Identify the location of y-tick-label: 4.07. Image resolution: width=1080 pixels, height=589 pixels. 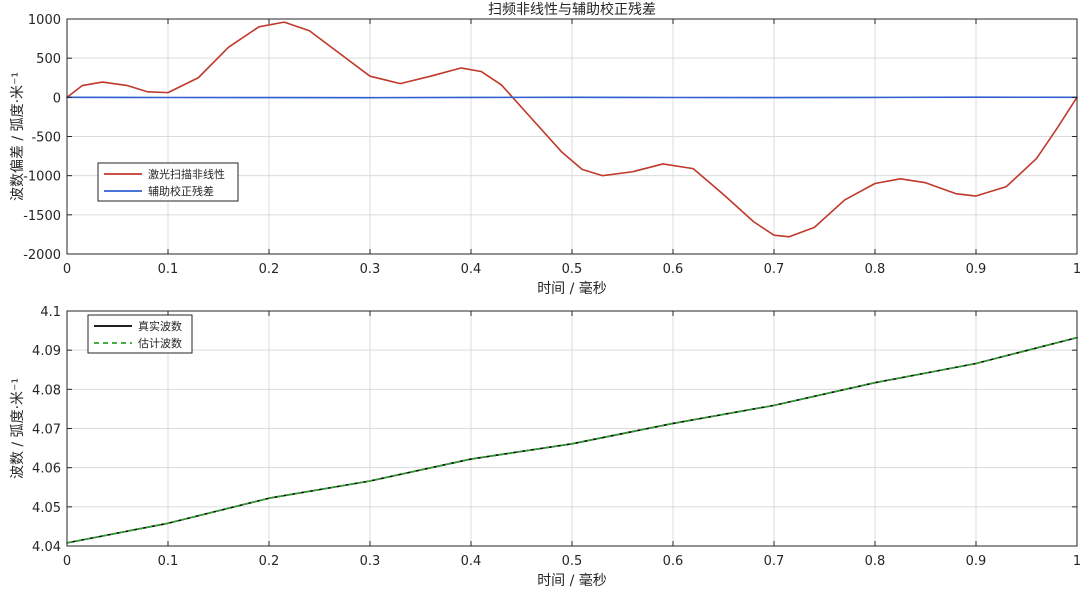
(46, 430).